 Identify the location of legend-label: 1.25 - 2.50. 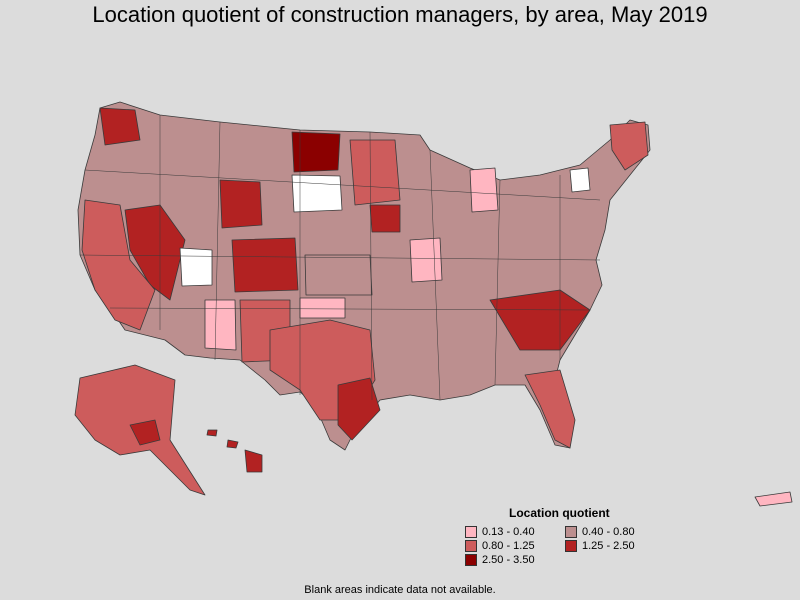
(608, 546).